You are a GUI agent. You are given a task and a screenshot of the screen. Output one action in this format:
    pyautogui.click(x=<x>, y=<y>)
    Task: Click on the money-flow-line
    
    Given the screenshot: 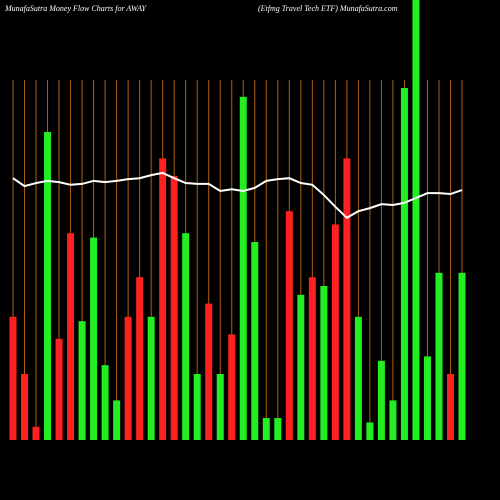 What is the action you would take?
    pyautogui.click(x=237, y=195)
    